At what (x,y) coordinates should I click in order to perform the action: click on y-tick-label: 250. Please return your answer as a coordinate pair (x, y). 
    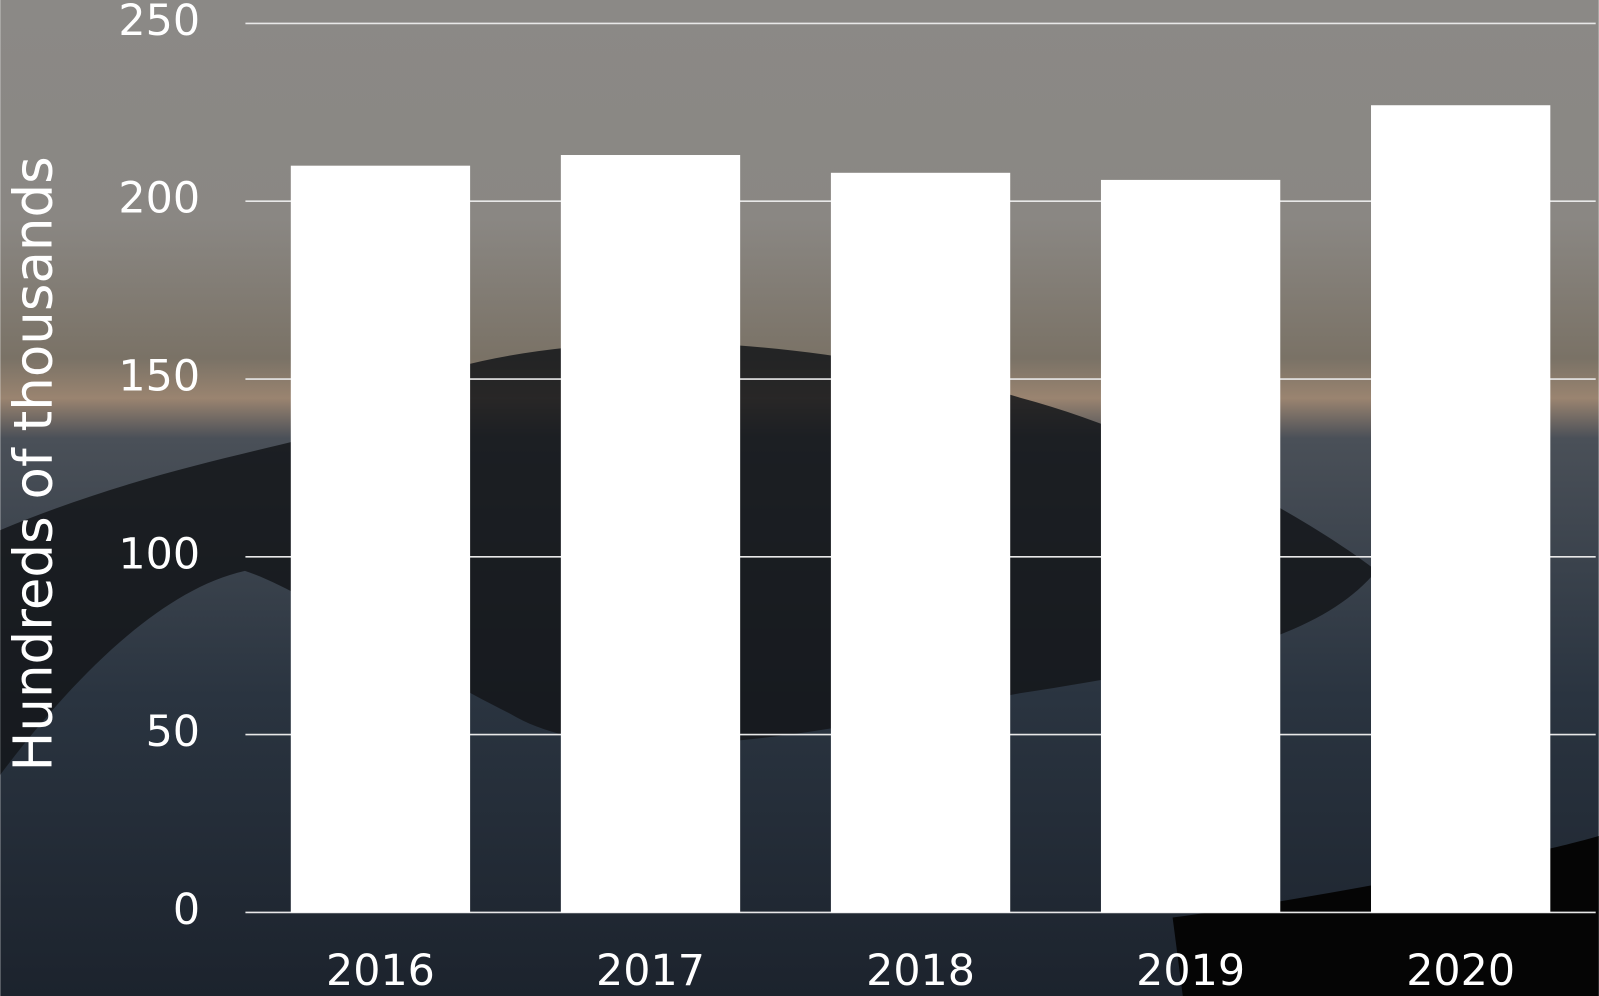
    Looking at the image, I should click on (159, 23).